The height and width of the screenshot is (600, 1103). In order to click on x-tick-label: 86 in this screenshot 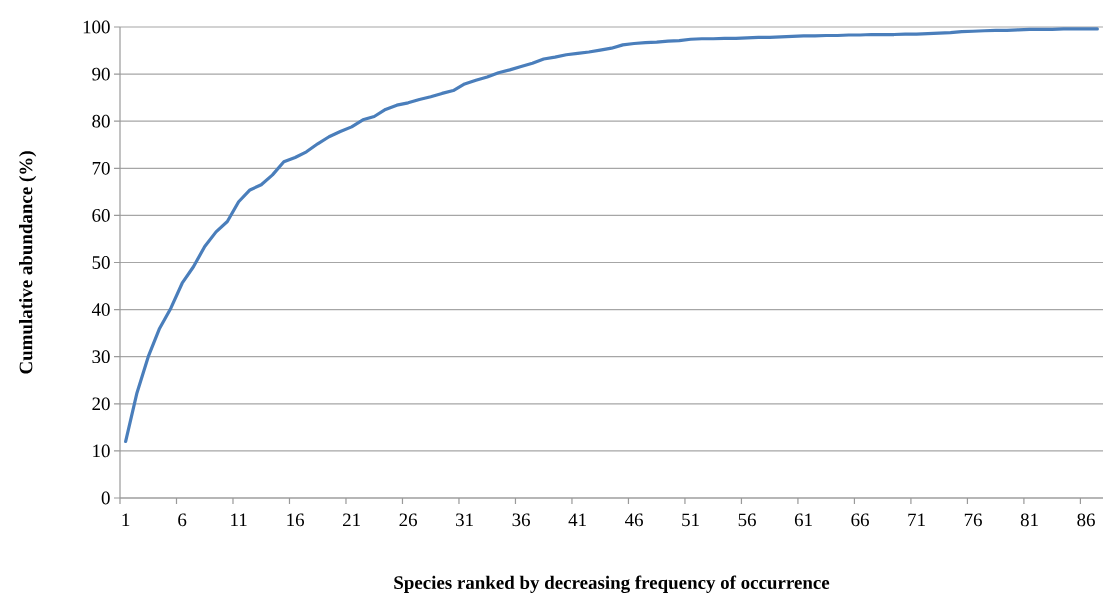, I will do `click(1086, 520)`.